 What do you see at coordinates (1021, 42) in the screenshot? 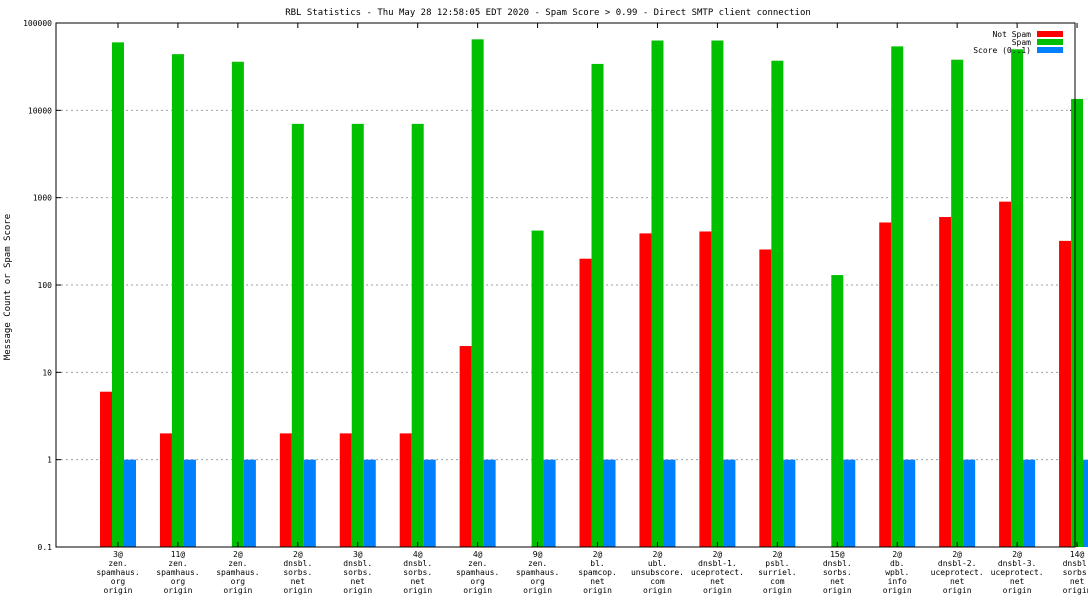
I see `legend-label: Spam` at bounding box center [1021, 42].